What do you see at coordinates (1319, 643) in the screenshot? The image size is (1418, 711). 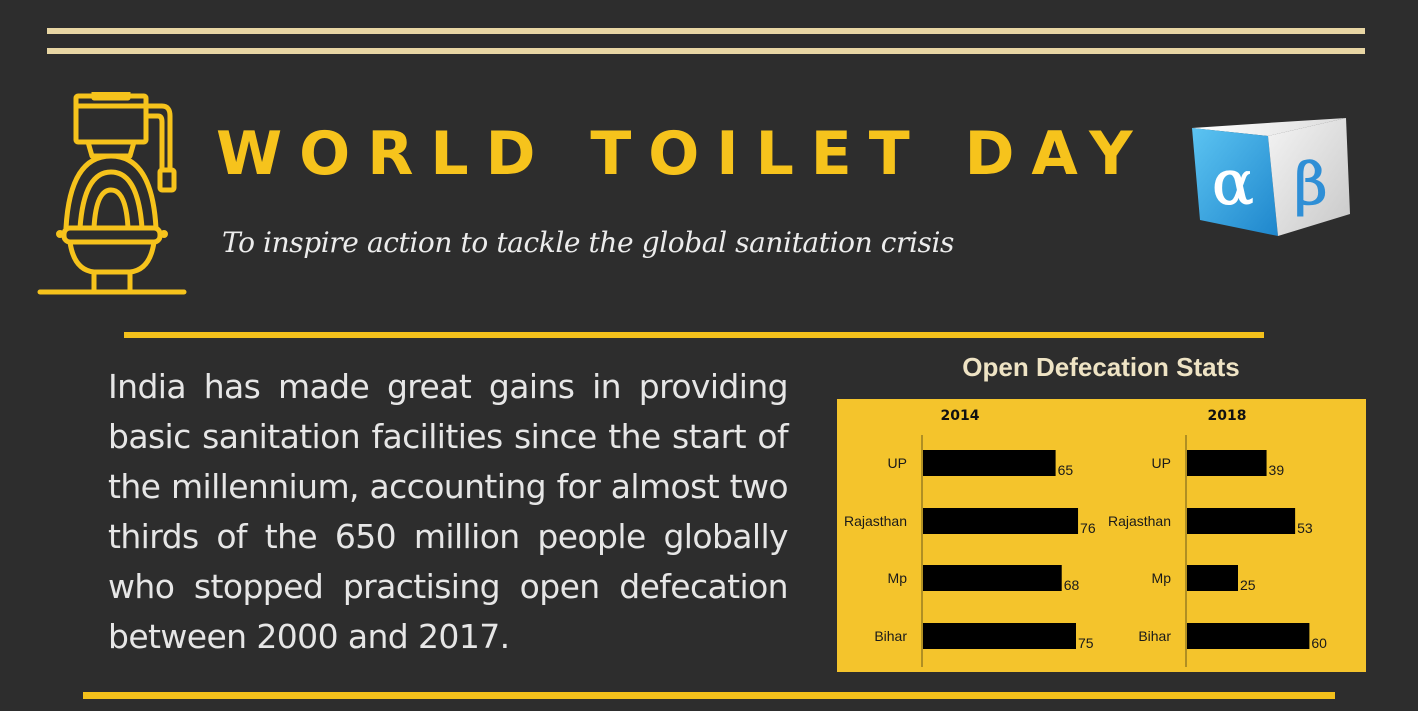 I see `data-label: 60` at bounding box center [1319, 643].